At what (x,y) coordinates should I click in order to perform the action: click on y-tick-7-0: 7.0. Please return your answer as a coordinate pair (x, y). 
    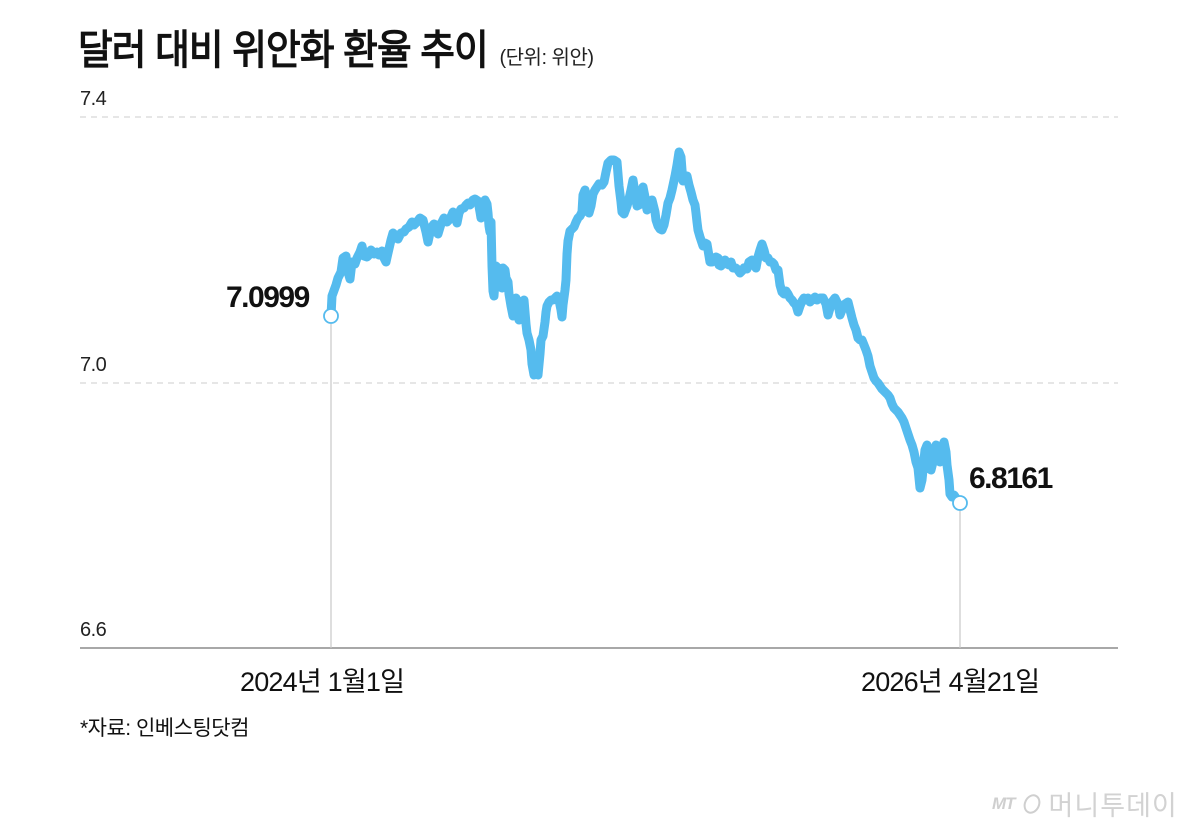
    Looking at the image, I should click on (93, 365).